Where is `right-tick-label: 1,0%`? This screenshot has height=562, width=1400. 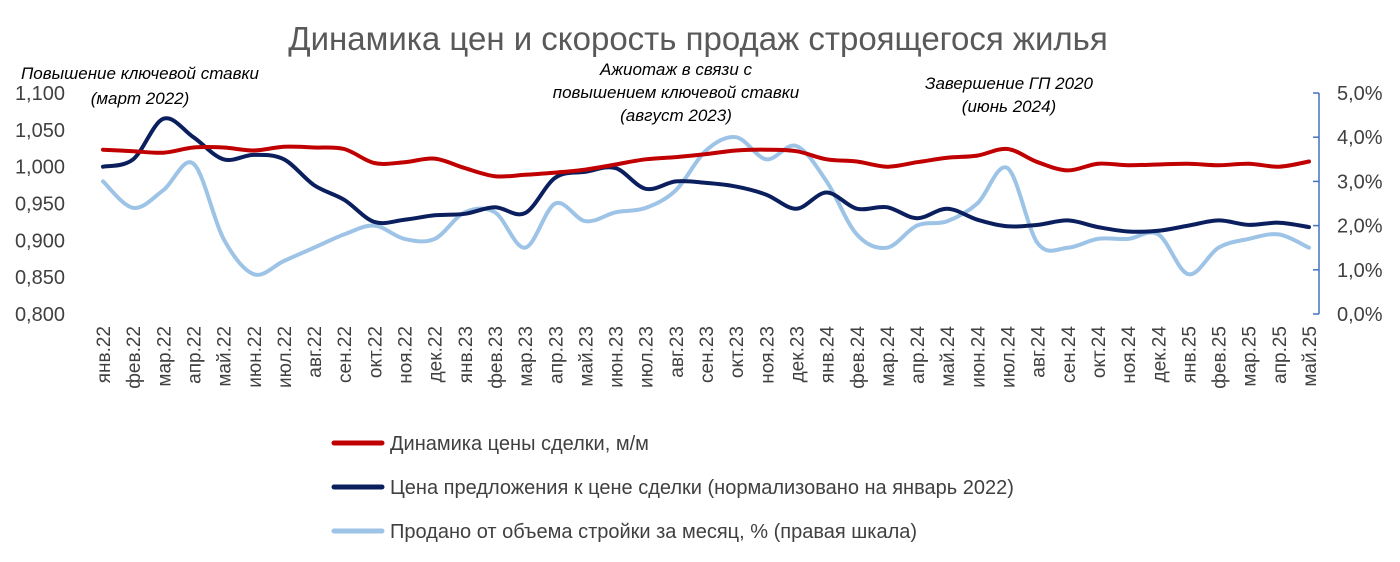
right-tick-label: 1,0% is located at coordinates (1360, 271).